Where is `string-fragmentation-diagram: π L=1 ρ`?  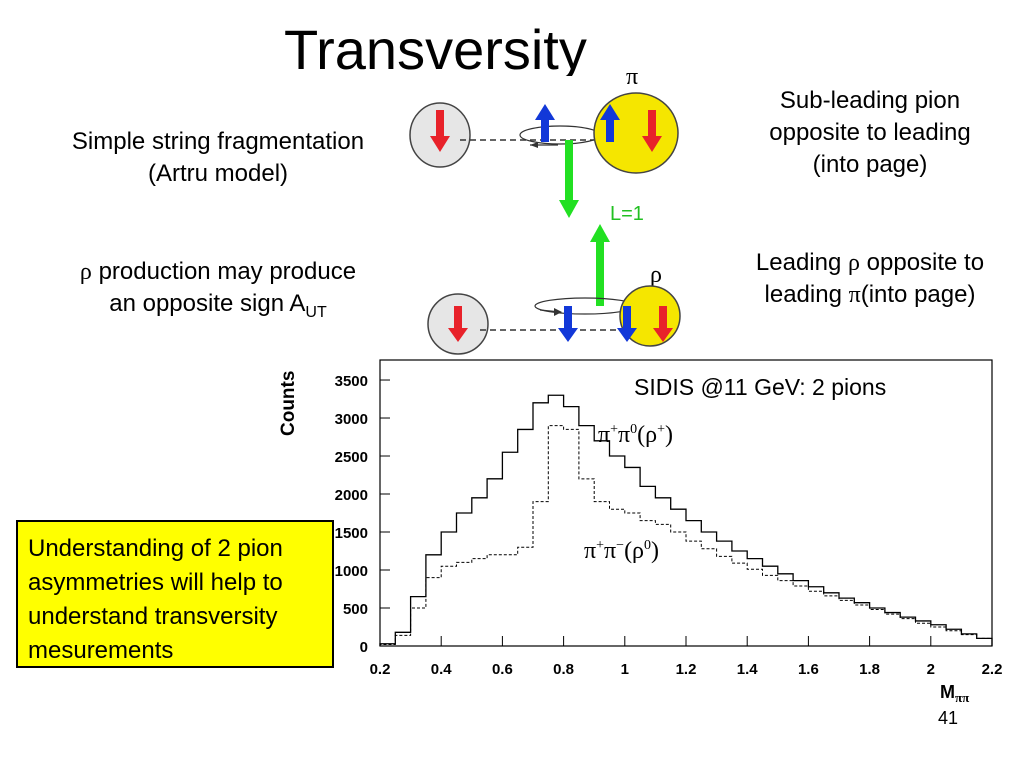 string-fragmentation-diagram: π L=1 ρ is located at coordinates (545, 209).